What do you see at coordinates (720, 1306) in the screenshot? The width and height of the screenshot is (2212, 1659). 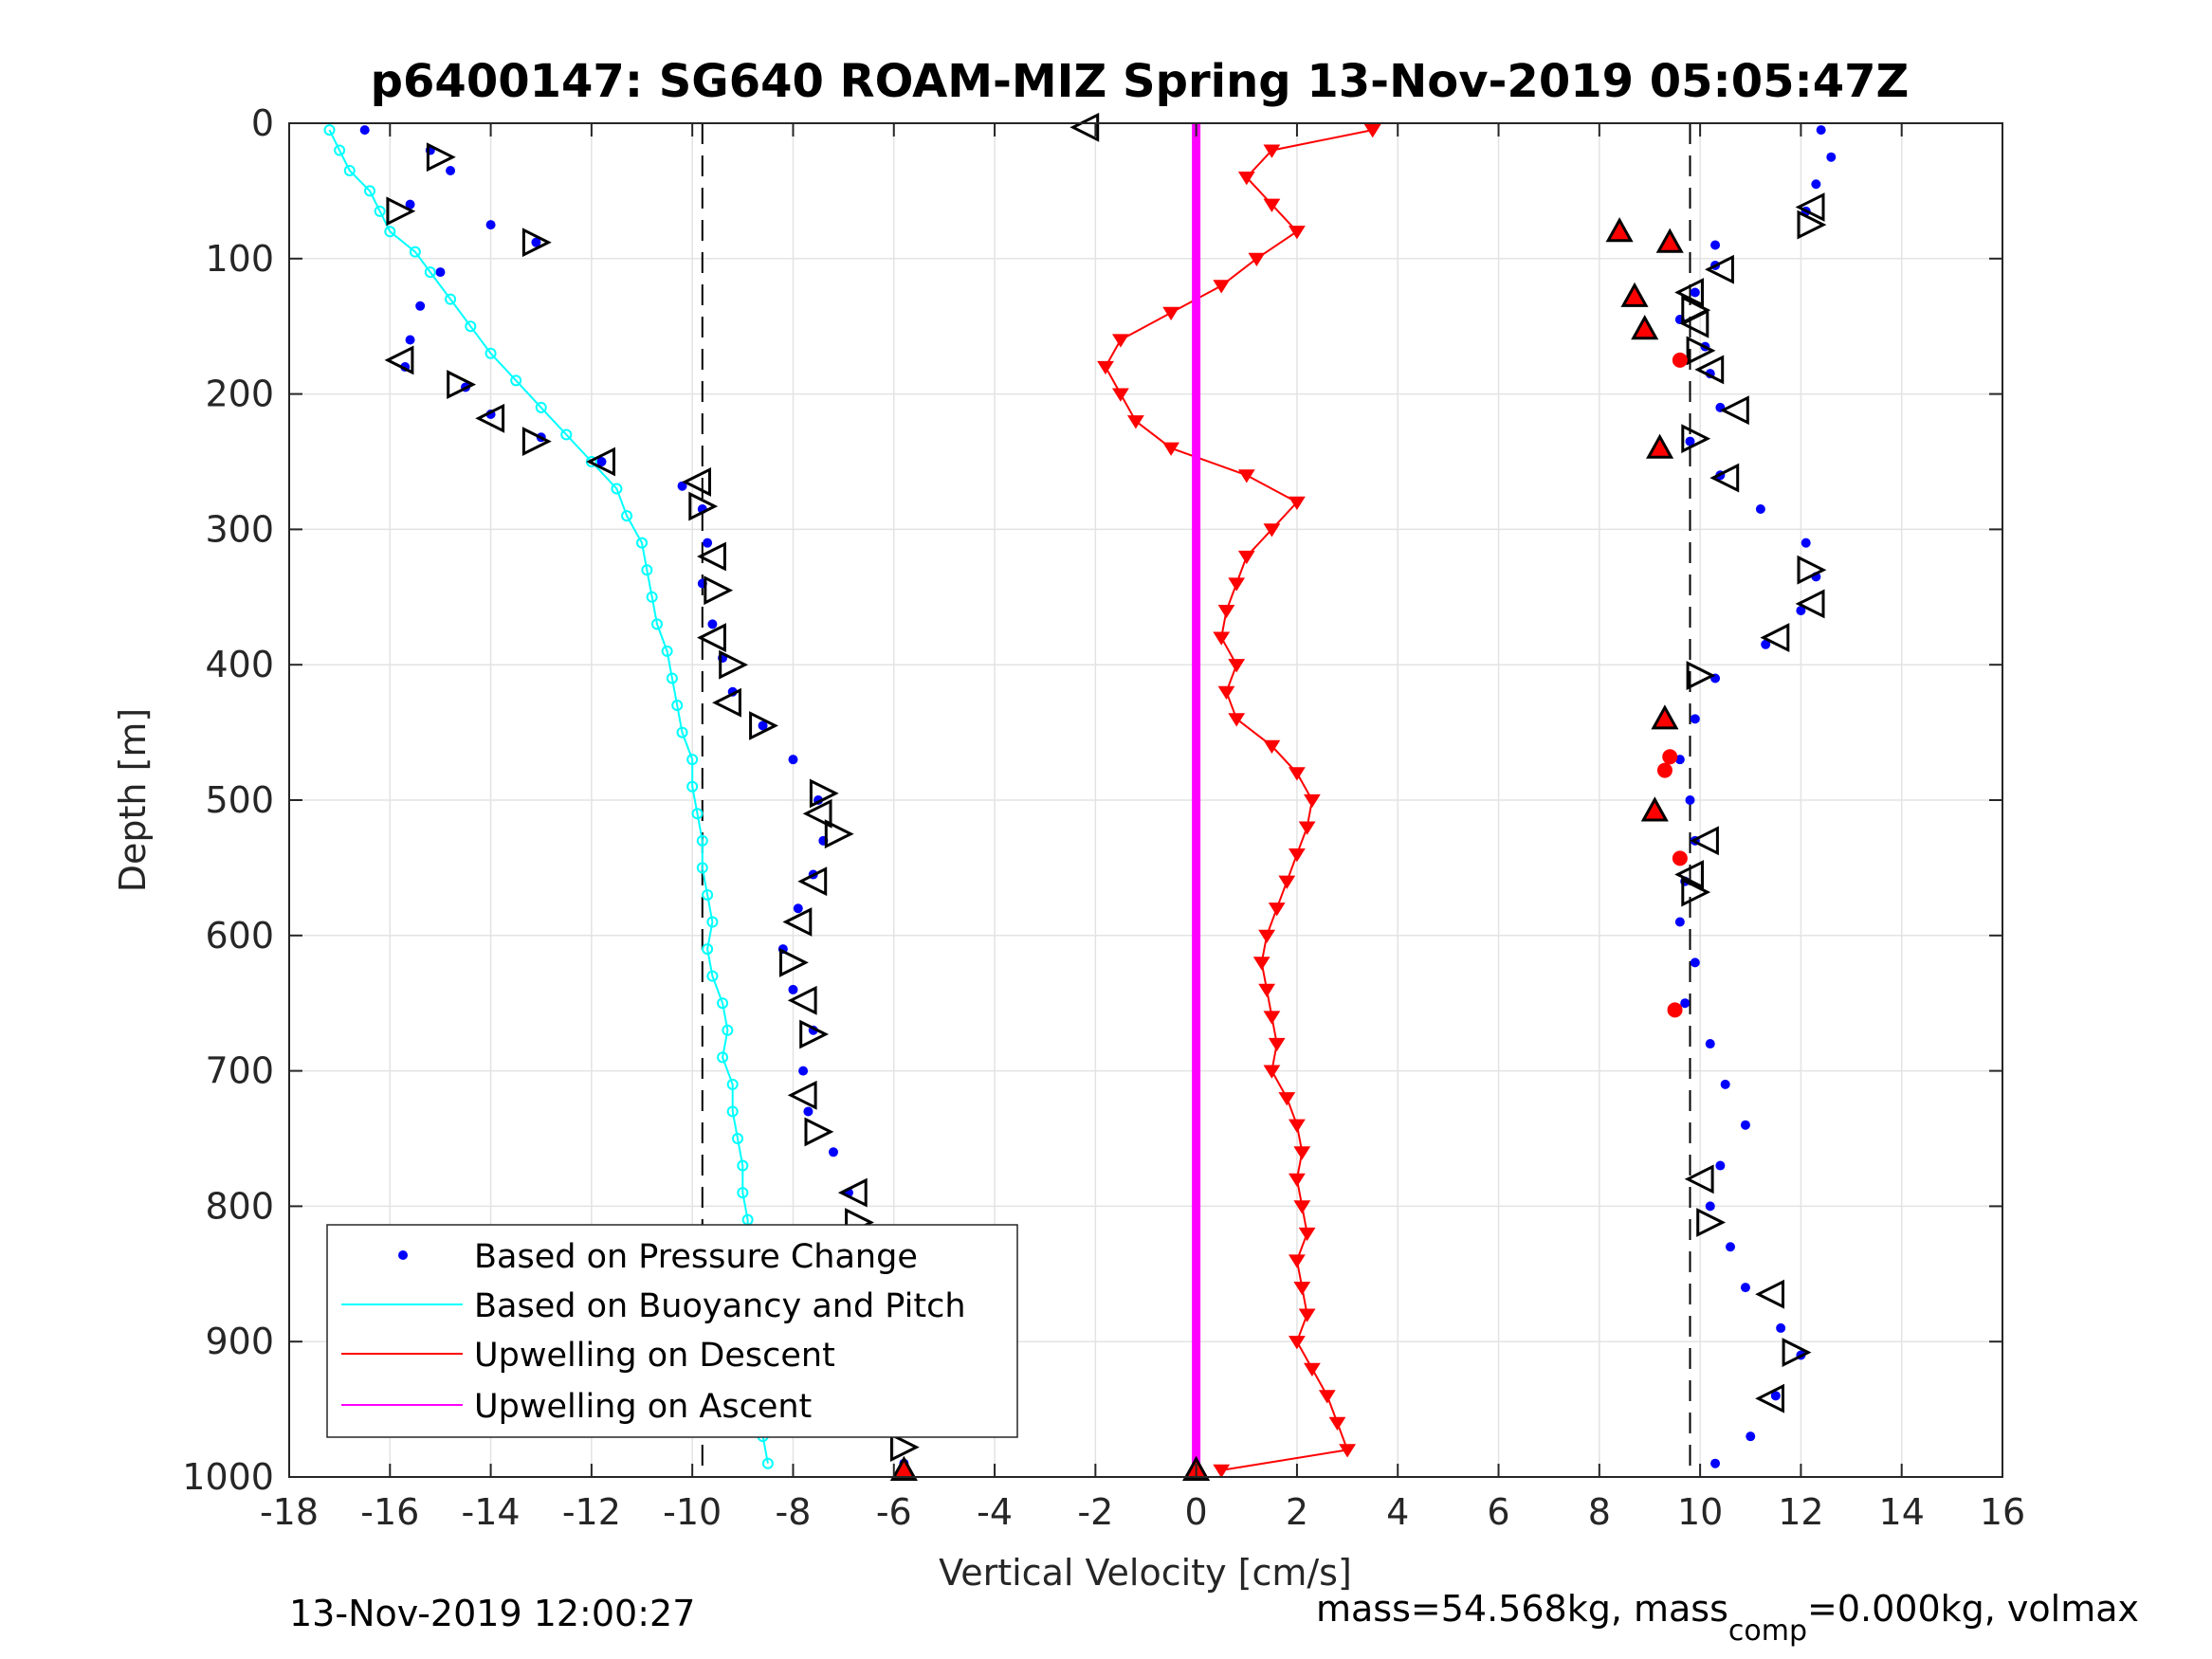 I see `legend-label-buoyancy: Based on Buoyancy and Pitch` at bounding box center [720, 1306].